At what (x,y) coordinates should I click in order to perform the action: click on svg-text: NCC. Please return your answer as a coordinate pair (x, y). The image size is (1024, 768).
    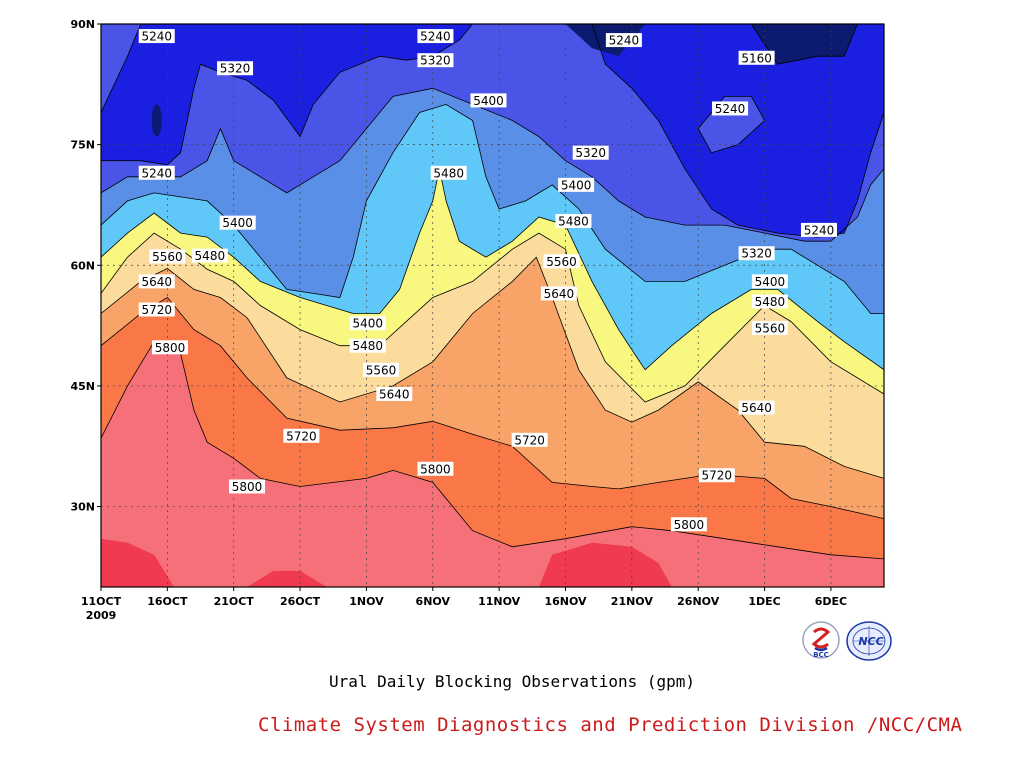
    Looking at the image, I should click on (870, 641).